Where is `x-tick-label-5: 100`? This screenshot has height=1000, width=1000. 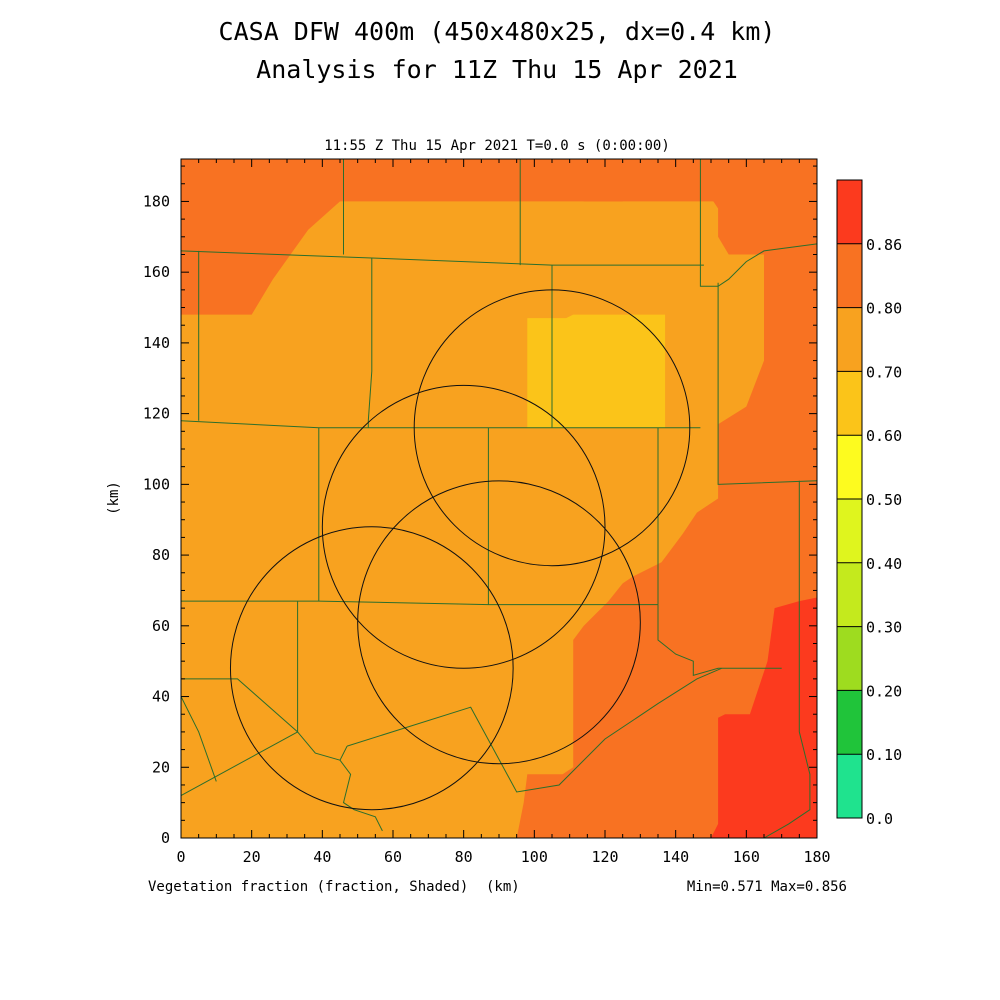 x-tick-label-5: 100 is located at coordinates (534, 857).